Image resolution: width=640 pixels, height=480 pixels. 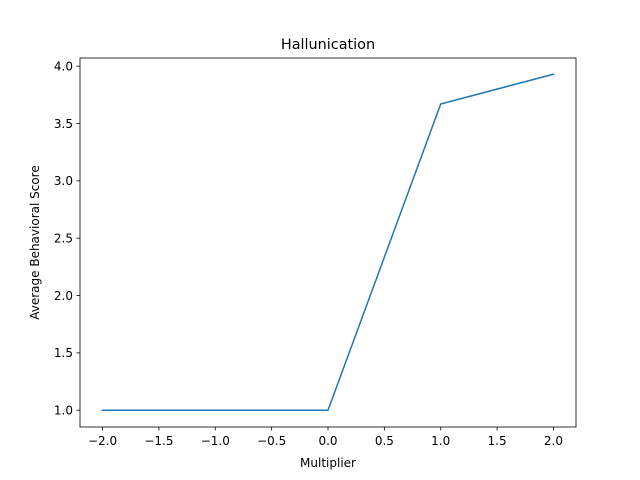 What do you see at coordinates (63, 411) in the screenshot?
I see `y-tick-label: 1.0` at bounding box center [63, 411].